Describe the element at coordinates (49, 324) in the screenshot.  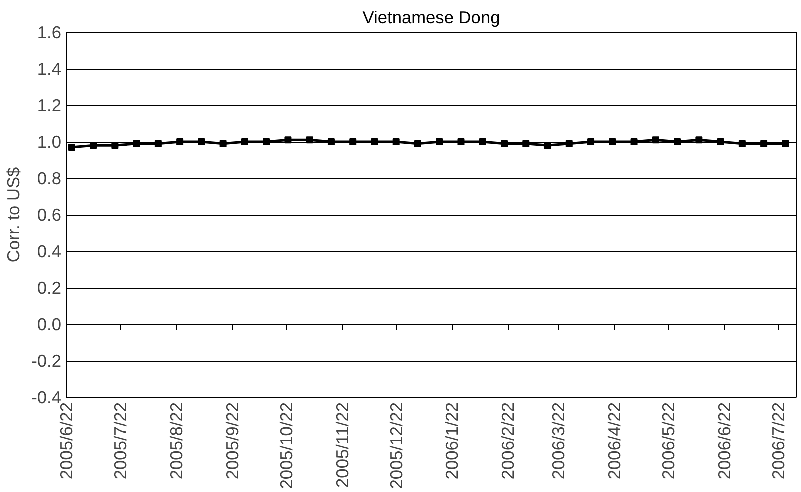
I see `y-tick-label: 0.0` at that location.